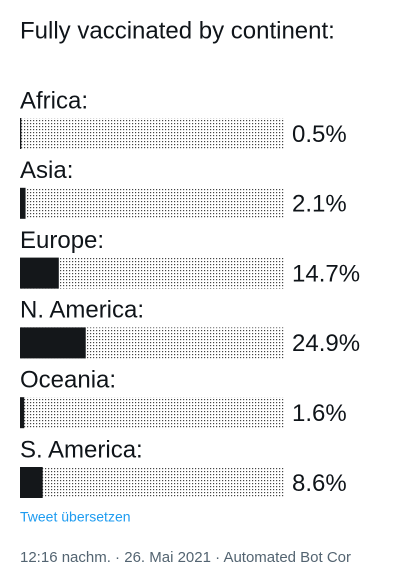 This screenshot has height=587, width=419. I want to click on category-label: S. America:, so click(81, 449).